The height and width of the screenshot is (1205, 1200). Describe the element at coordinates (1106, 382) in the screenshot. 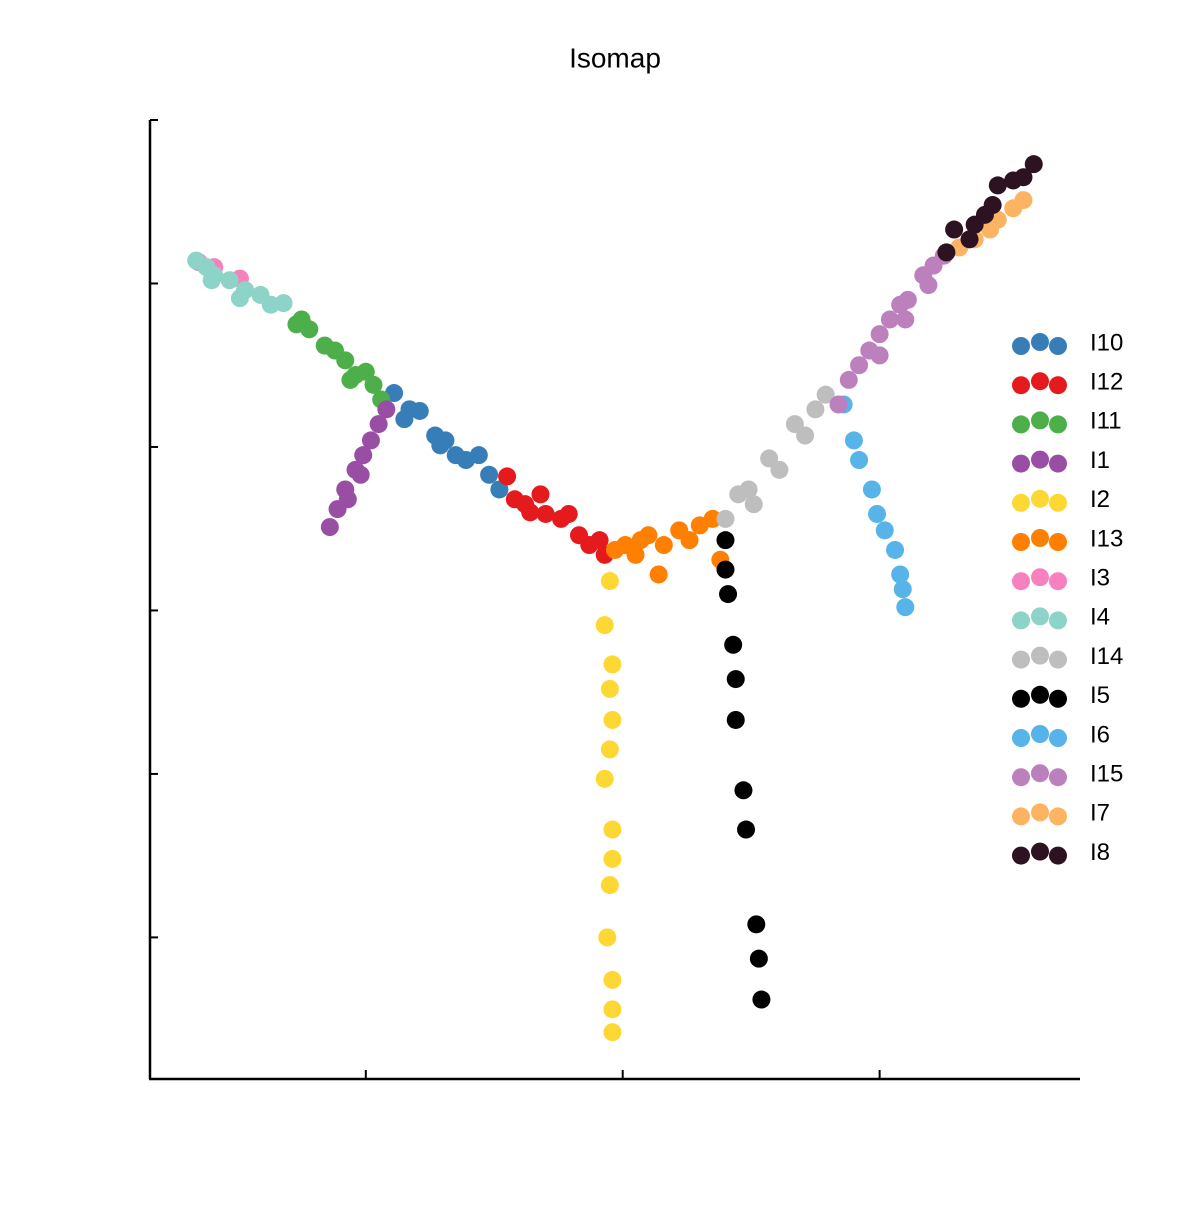

I see `legend-label: I12` at that location.